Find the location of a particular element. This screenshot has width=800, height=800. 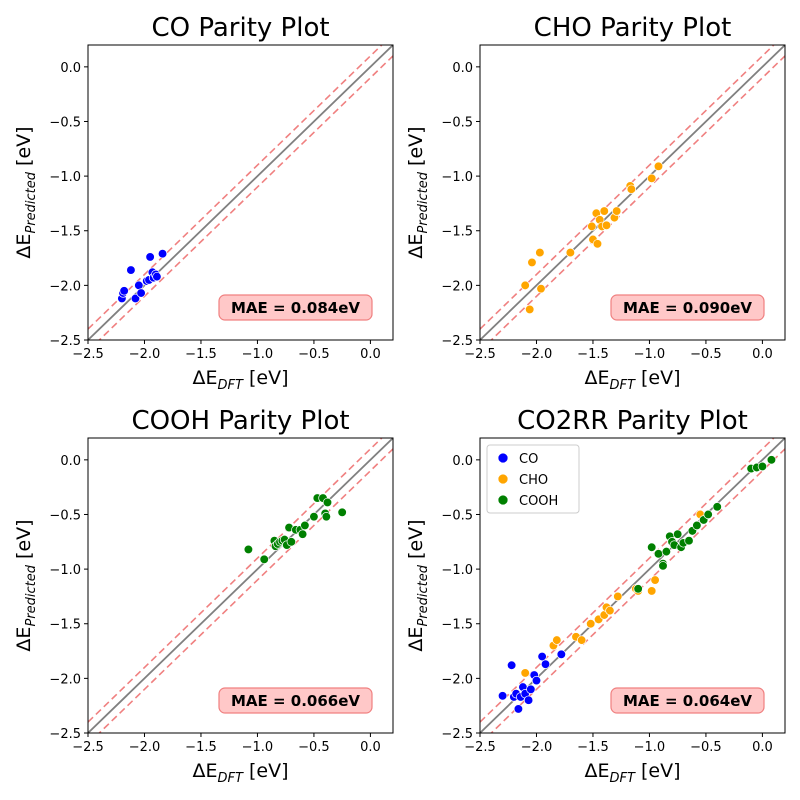

mae-label: MAE = 0.064eV is located at coordinates (687, 701).